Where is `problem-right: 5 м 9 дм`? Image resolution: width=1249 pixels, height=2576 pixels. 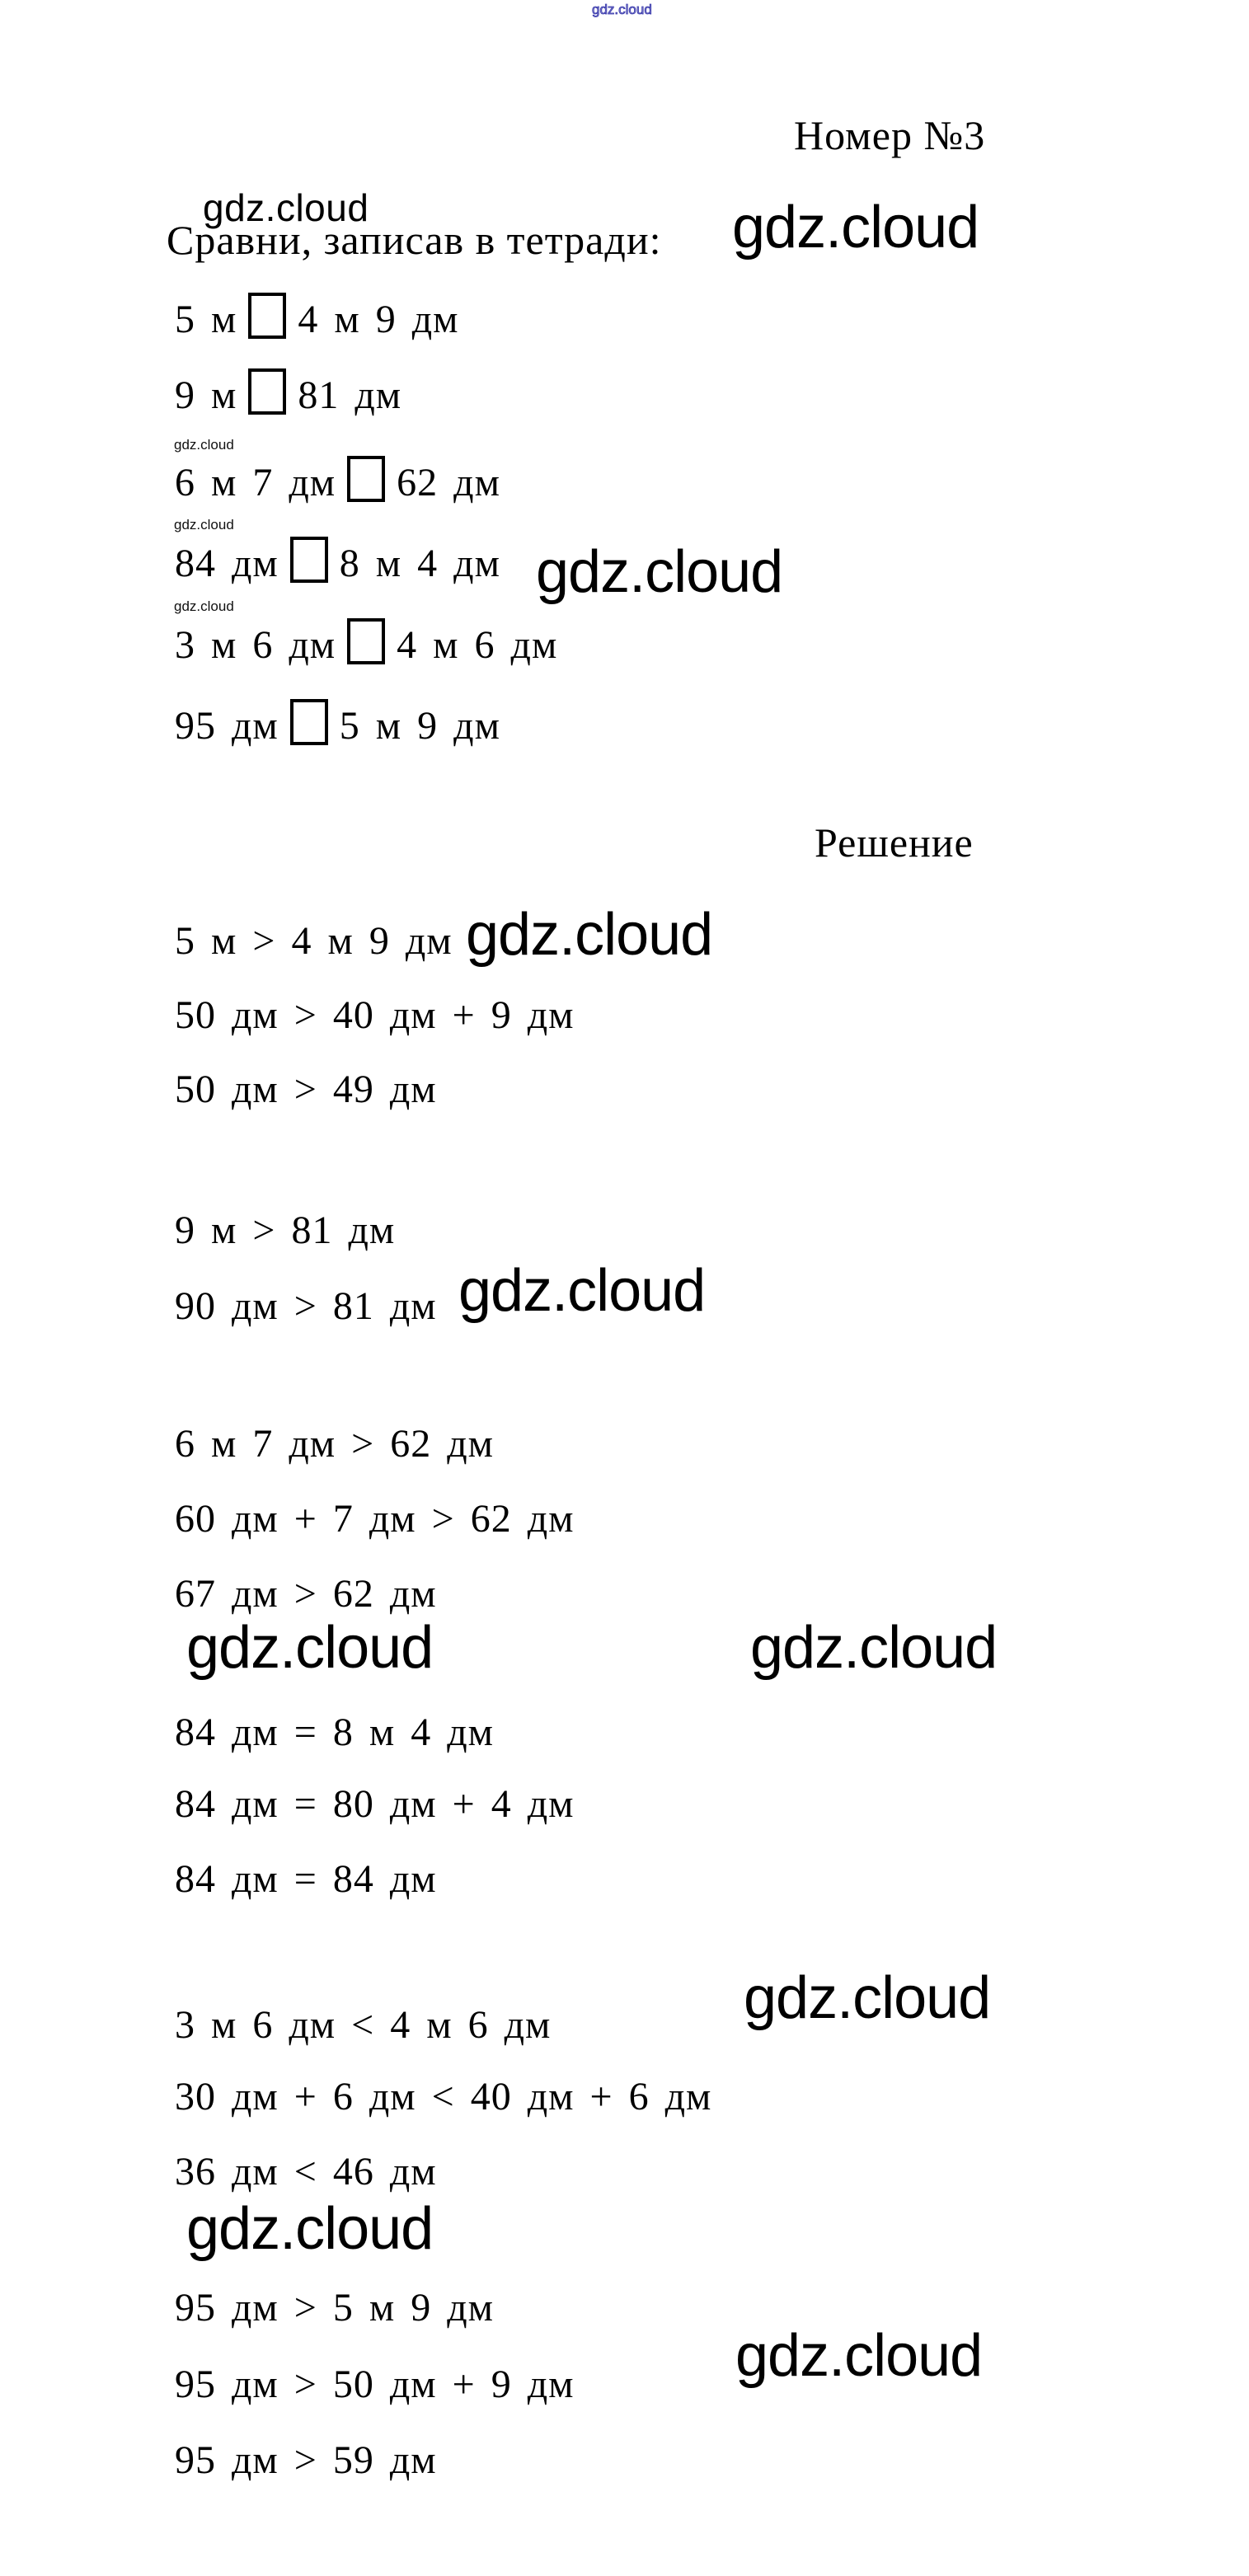 problem-right: 5 м 9 дм is located at coordinates (419, 726).